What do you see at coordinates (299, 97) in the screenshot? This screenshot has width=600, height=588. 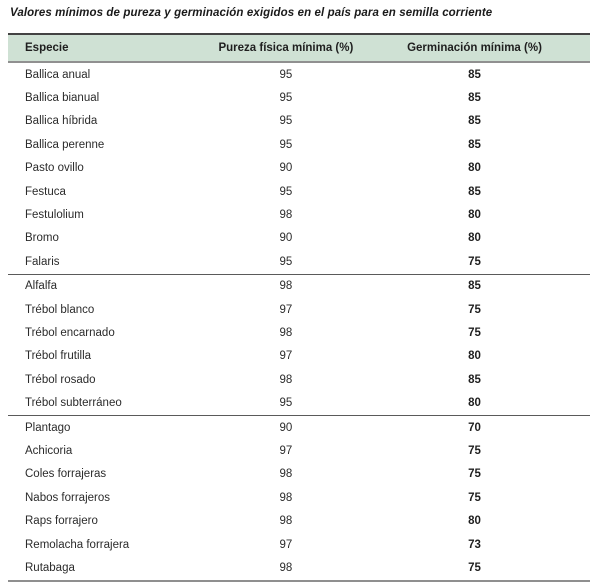 I see `table-row: Ballica bianual 95 85` at bounding box center [299, 97].